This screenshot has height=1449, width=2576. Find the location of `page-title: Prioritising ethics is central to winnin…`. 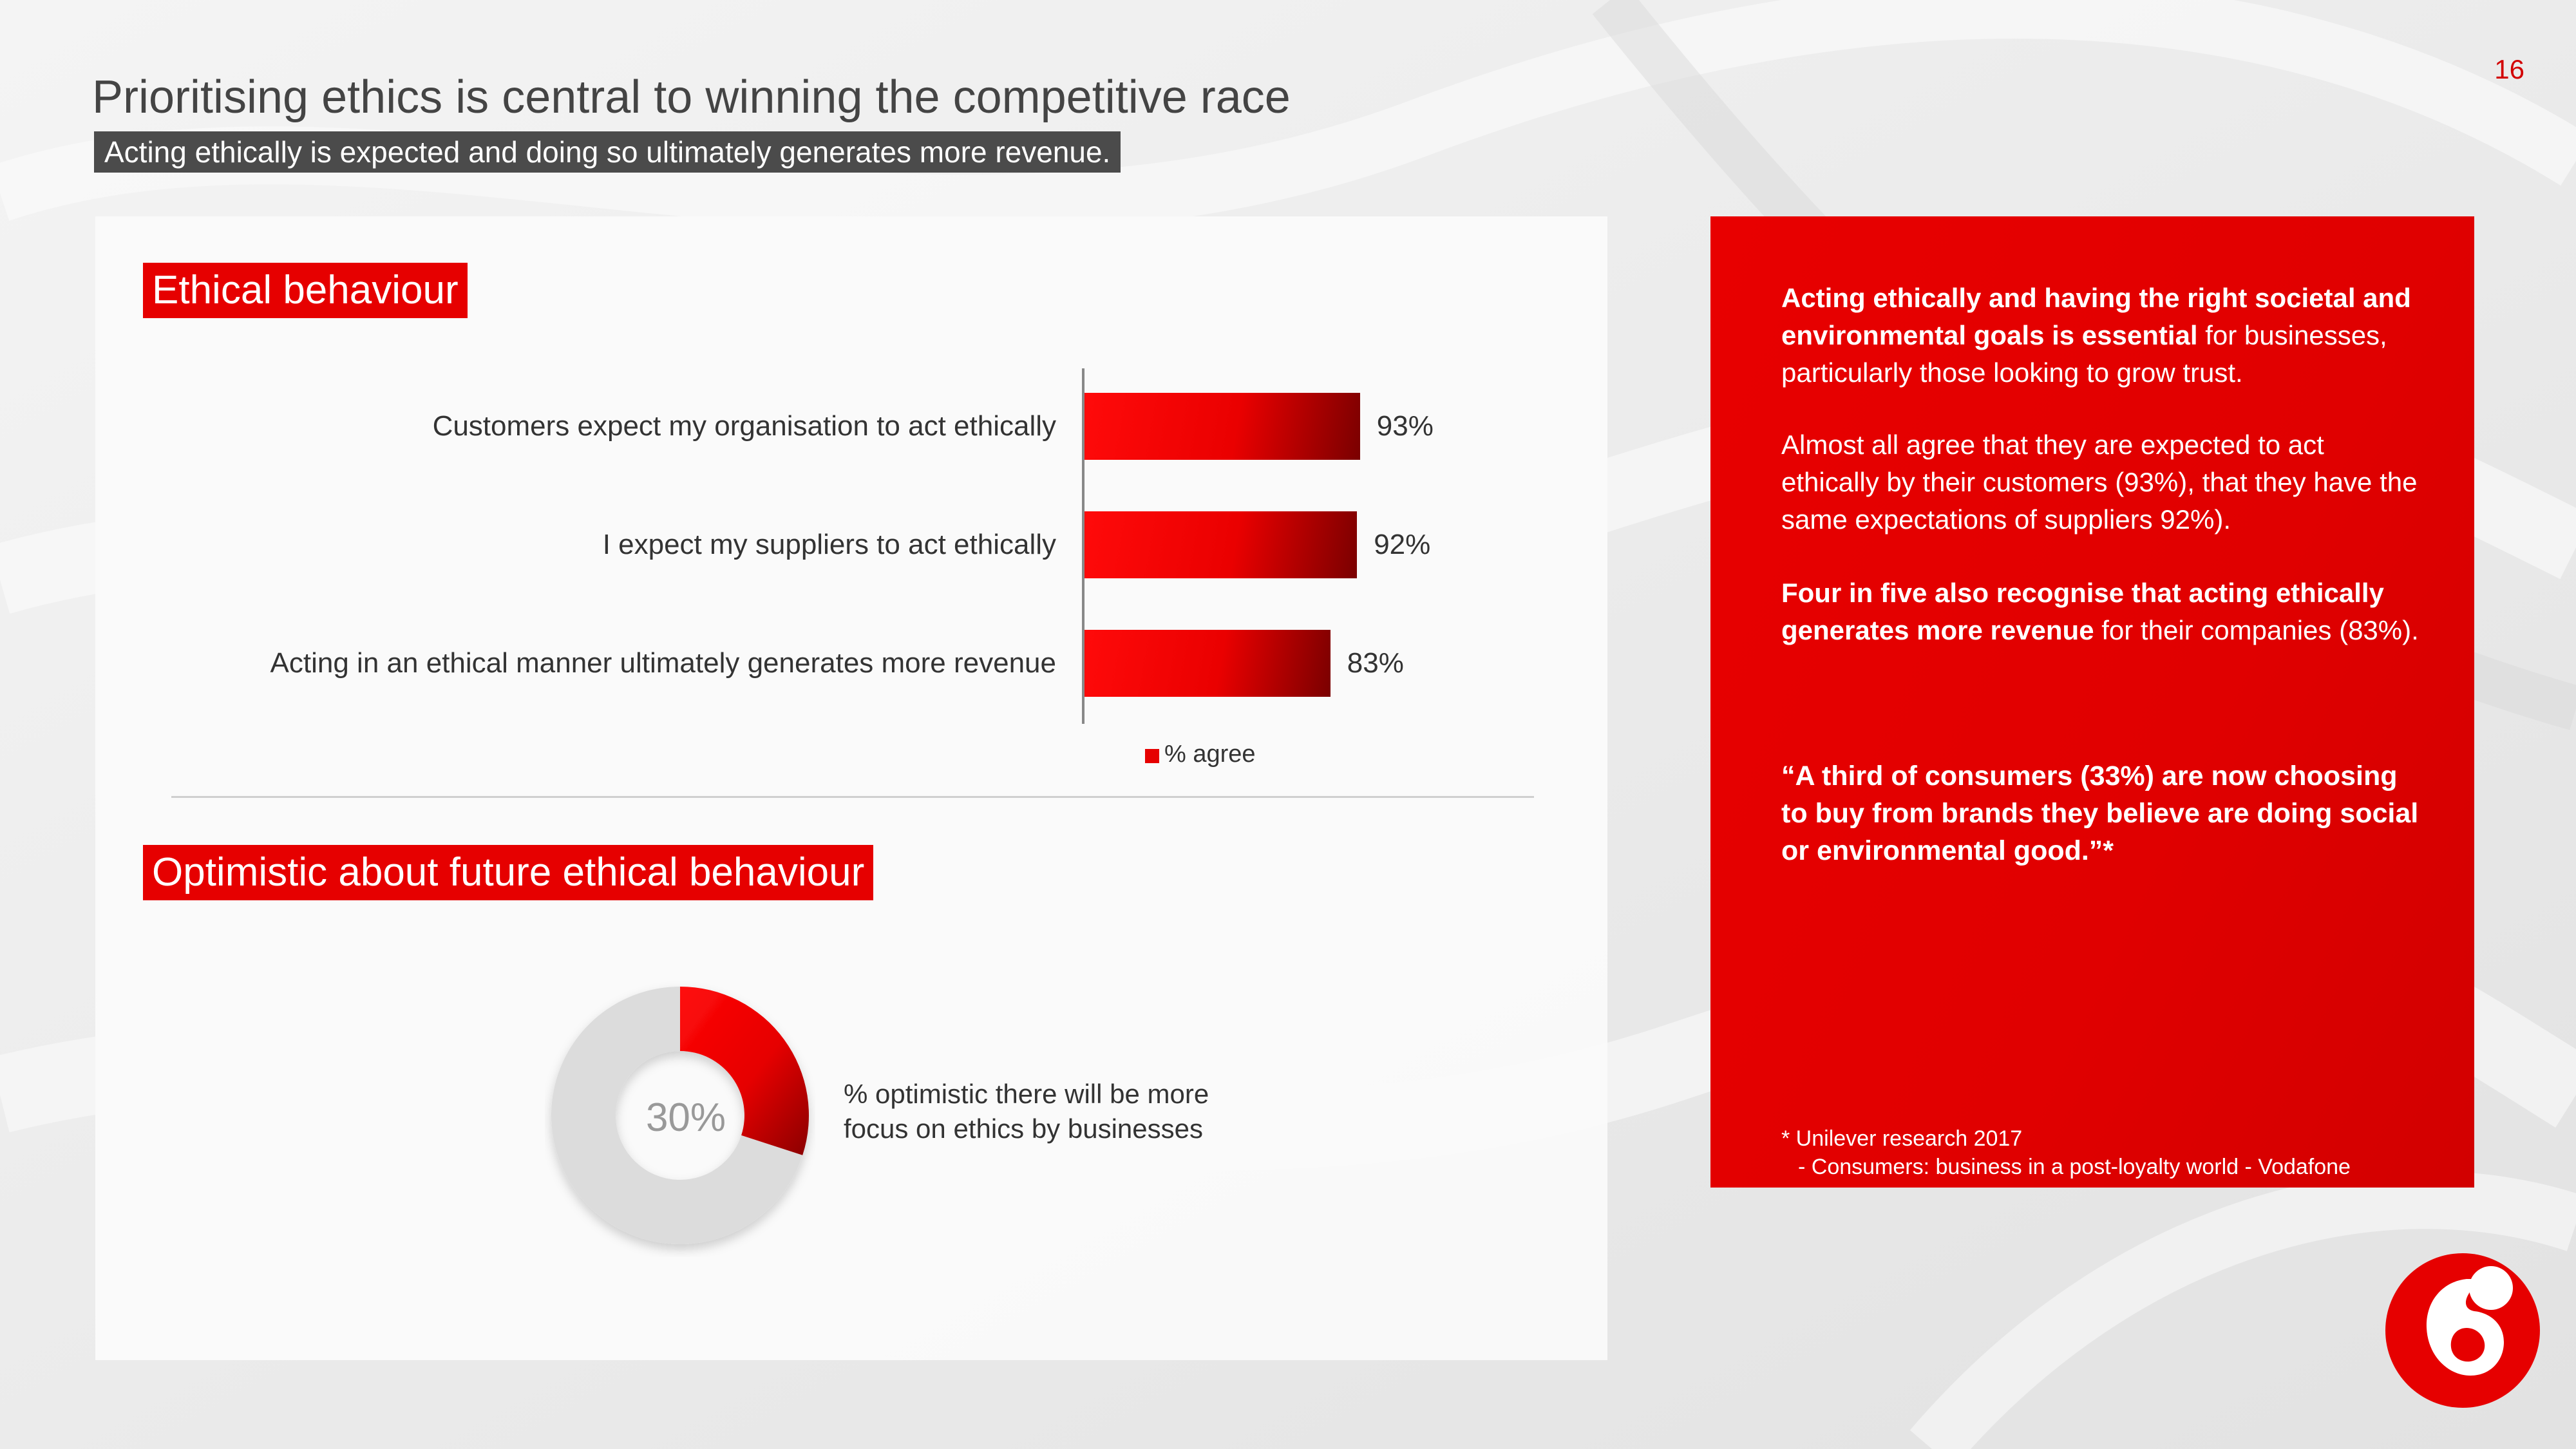

page-title: Prioritising ethics is central to winnin… is located at coordinates (691, 97).